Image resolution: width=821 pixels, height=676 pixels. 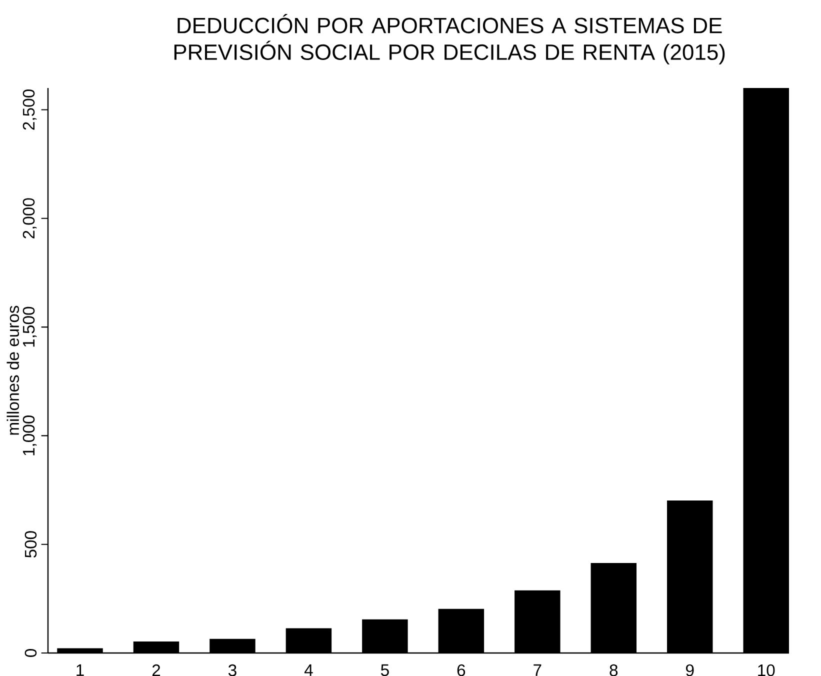 What do you see at coordinates (80, 670) in the screenshot?
I see `x-tick-label: 1` at bounding box center [80, 670].